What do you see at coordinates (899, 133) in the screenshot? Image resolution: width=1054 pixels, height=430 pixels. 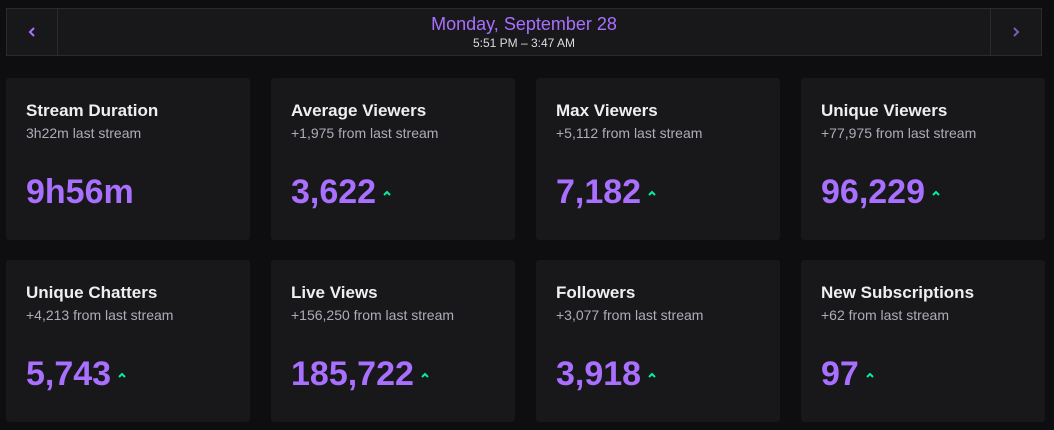 I see `stat-subtitle: +77,975 from last stream` at bounding box center [899, 133].